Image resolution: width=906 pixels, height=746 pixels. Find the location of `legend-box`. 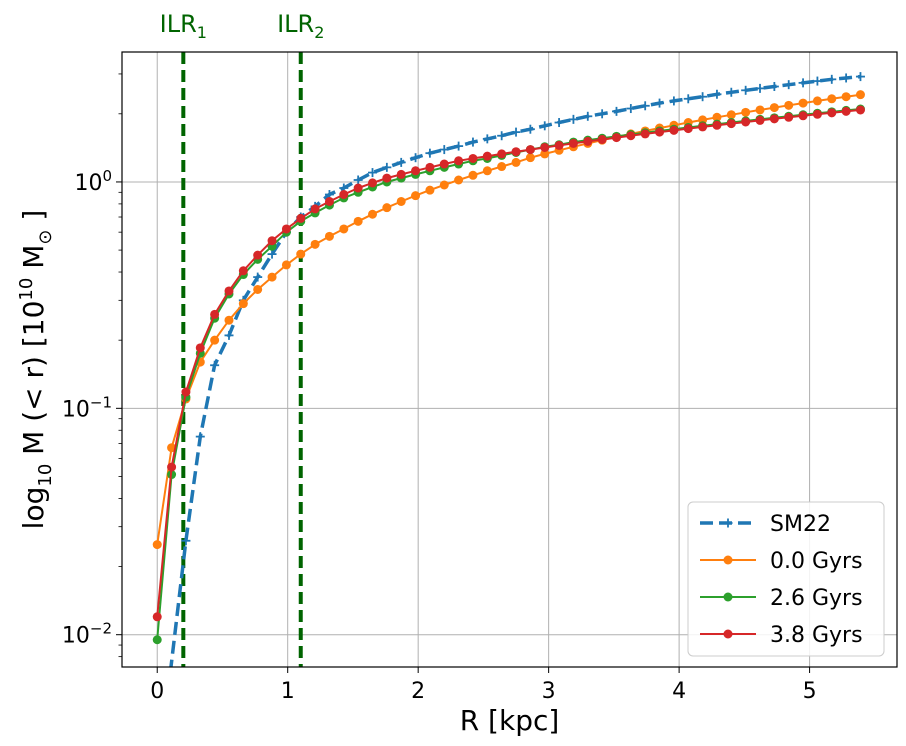

legend-box is located at coordinates (786, 579).